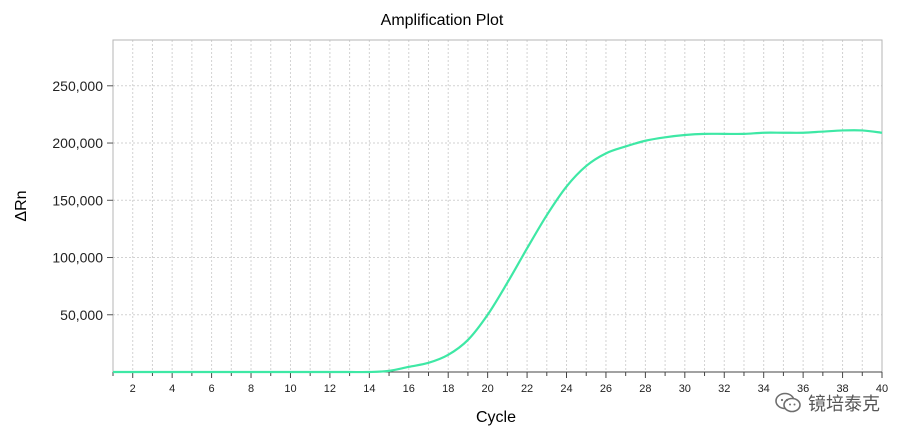 This screenshot has height=438, width=898. Describe the element at coordinates (645, 389) in the screenshot. I see `x-tick-label: 28` at that location.